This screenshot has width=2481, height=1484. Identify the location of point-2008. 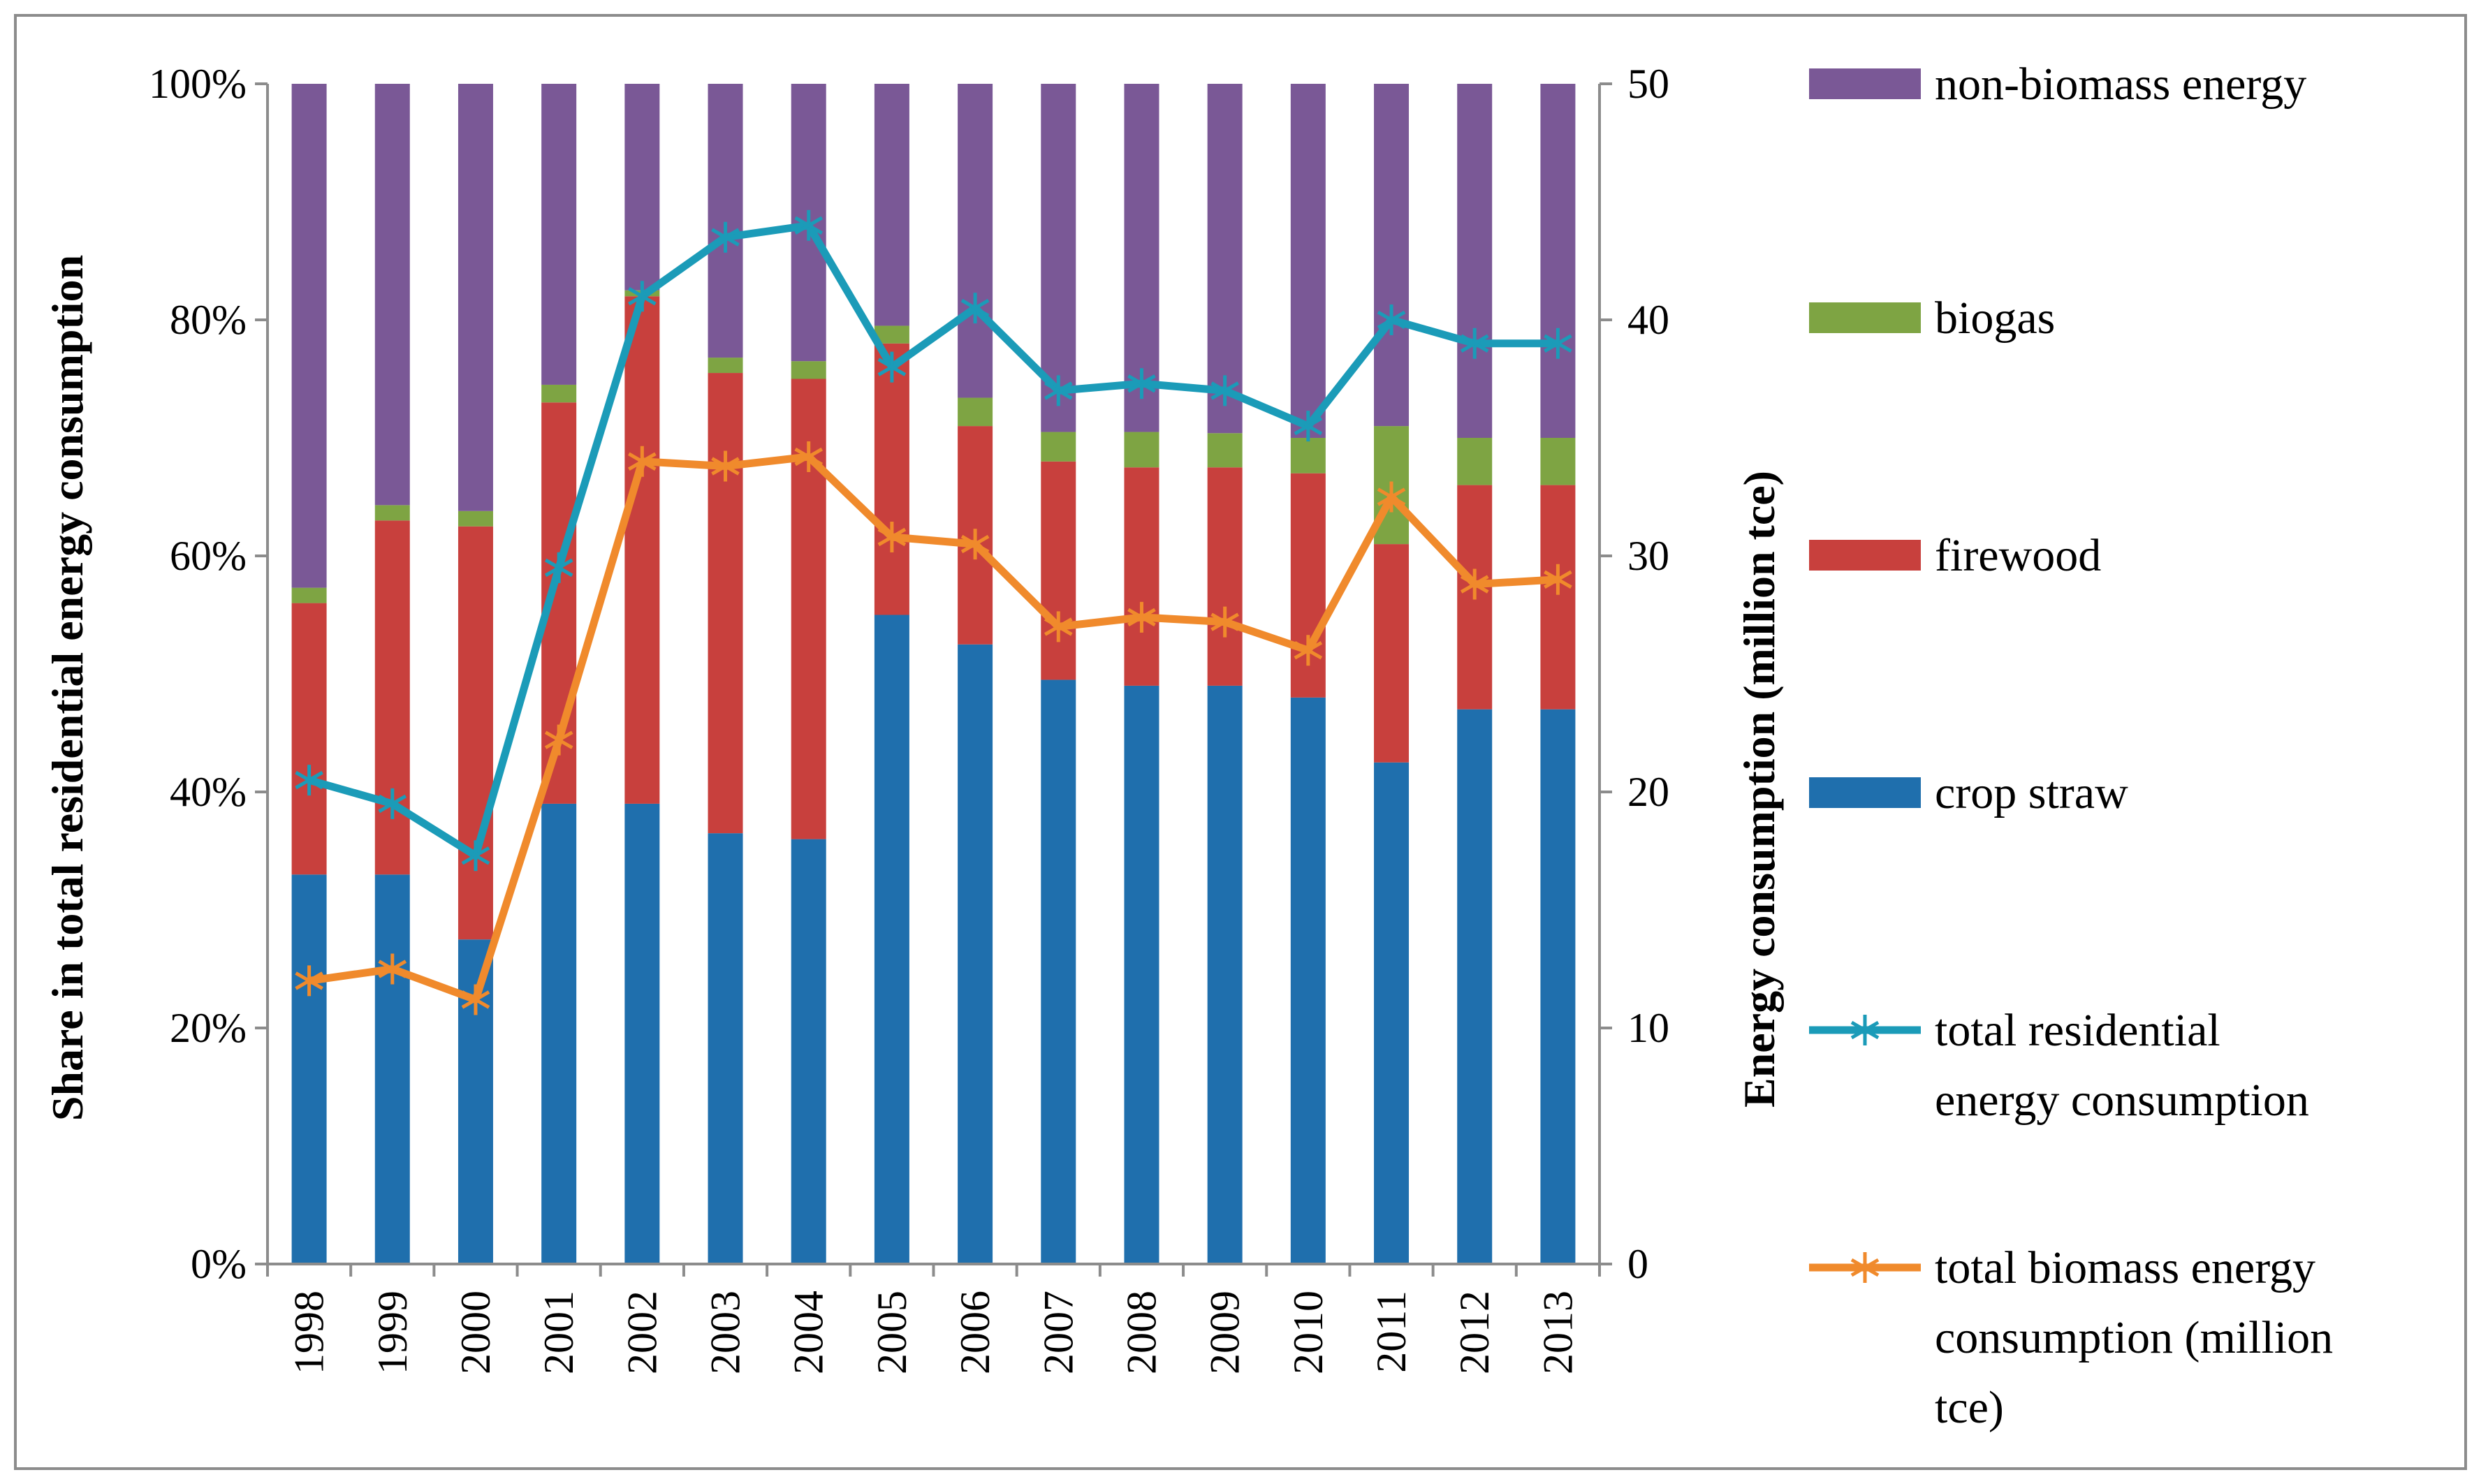
(1141, 617).